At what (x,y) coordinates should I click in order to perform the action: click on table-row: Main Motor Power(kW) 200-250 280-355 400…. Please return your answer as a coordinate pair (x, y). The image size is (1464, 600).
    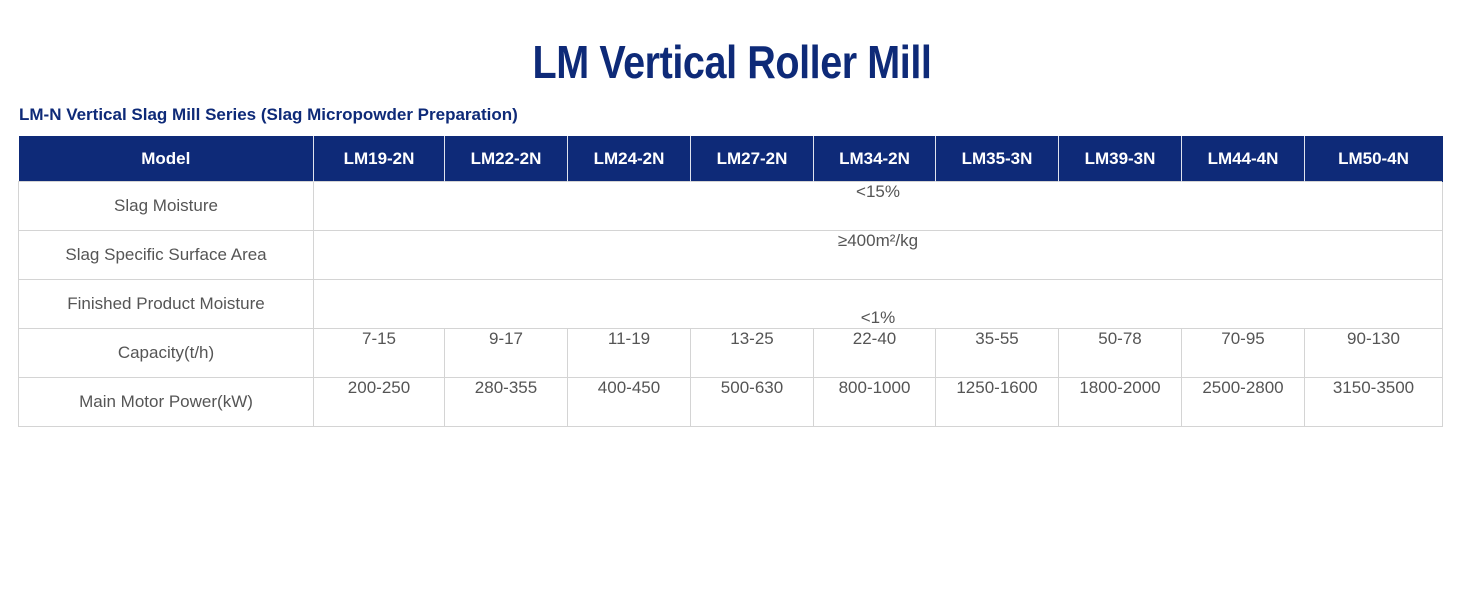
    Looking at the image, I should click on (730, 402).